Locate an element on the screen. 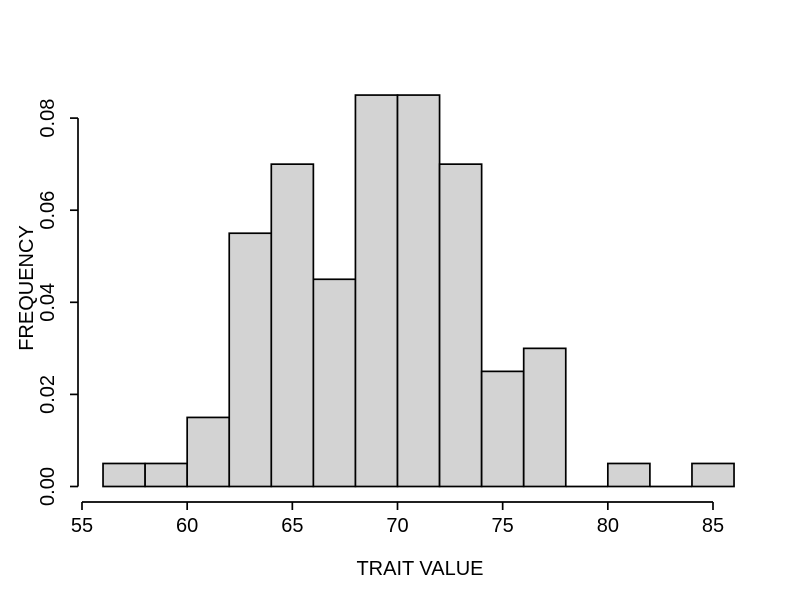 Image resolution: width=800 pixels, height=600 pixels. x-axis-tick-label: 80 is located at coordinates (608, 526).